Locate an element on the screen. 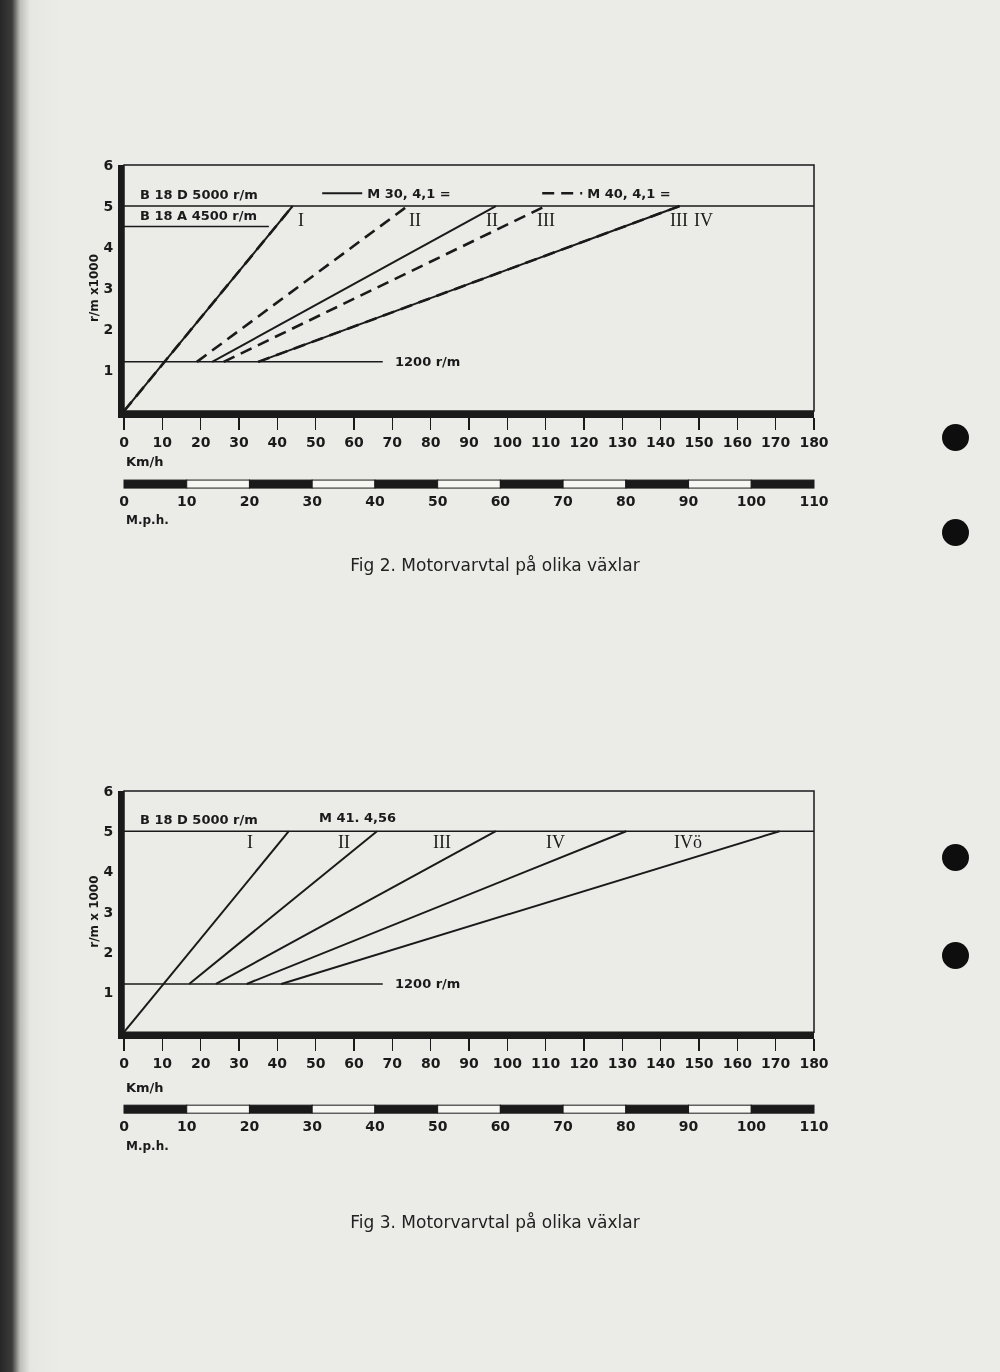  annotation: M 41. 4,56 is located at coordinates (358, 817).